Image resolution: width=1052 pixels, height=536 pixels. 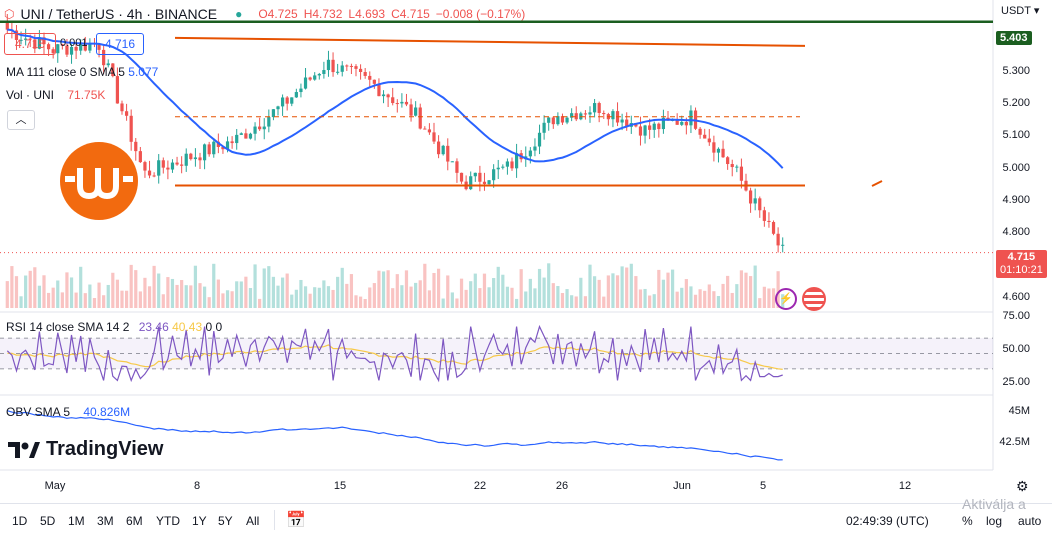 I want to click on date-range-calendar-icon: 📅, so click(x=296, y=520).